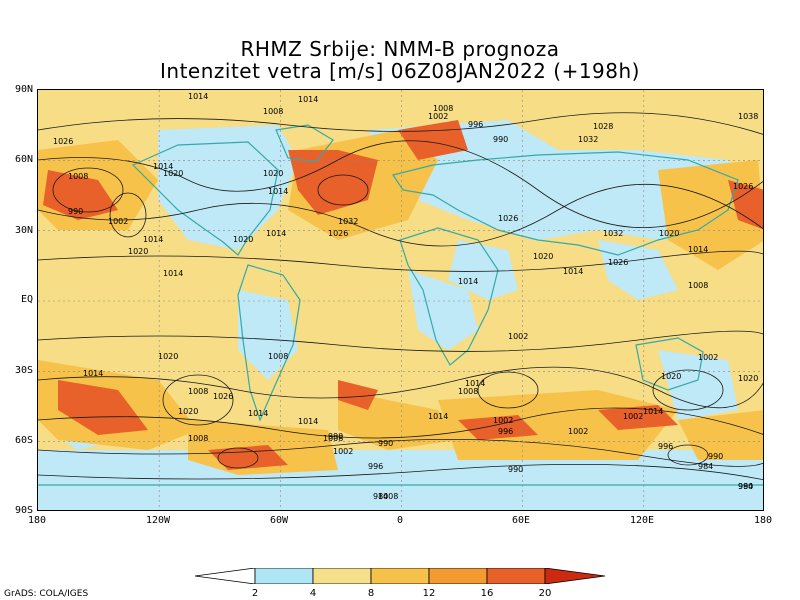 The height and width of the screenshot is (600, 800). I want to click on coast-australia, so click(669, 364).